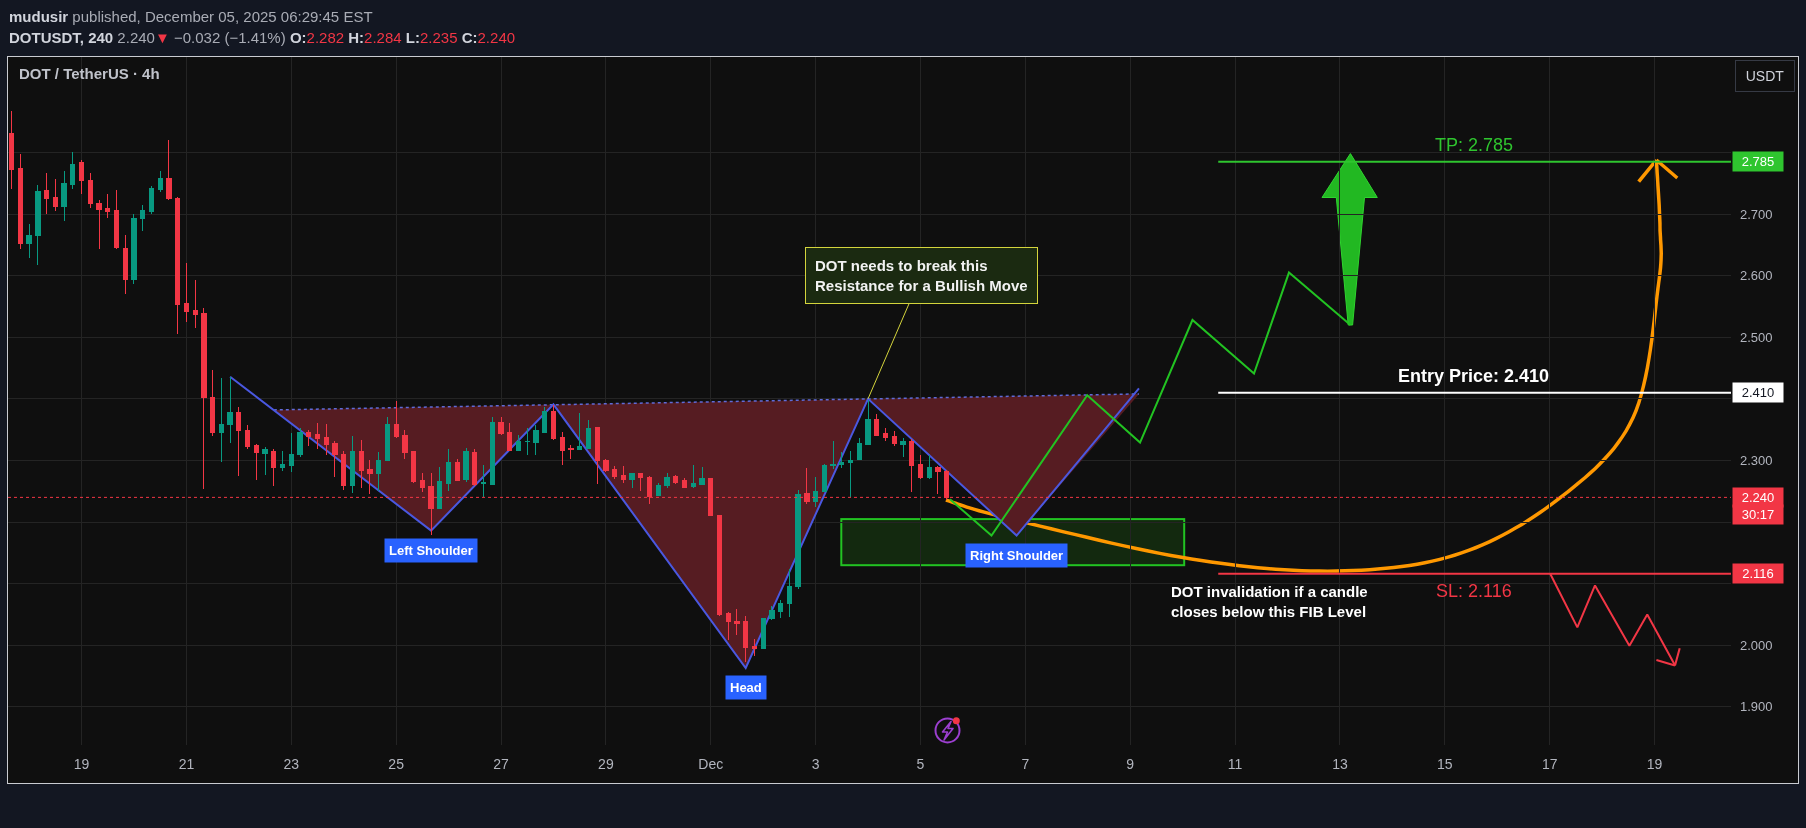 This screenshot has height=828, width=1806. Describe the element at coordinates (1758, 392) in the screenshot. I see `text: 2.410` at that location.